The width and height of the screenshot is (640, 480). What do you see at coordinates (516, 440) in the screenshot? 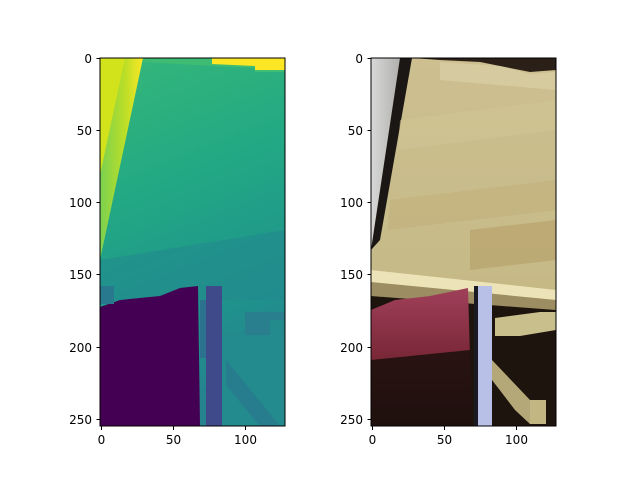
I see `right-x-tick-label: 100` at bounding box center [516, 440].